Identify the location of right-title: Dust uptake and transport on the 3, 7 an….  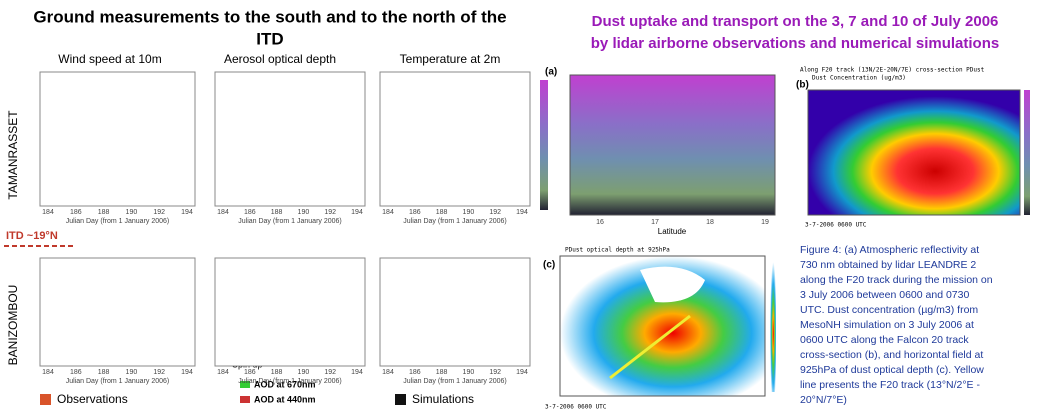
(795, 21).